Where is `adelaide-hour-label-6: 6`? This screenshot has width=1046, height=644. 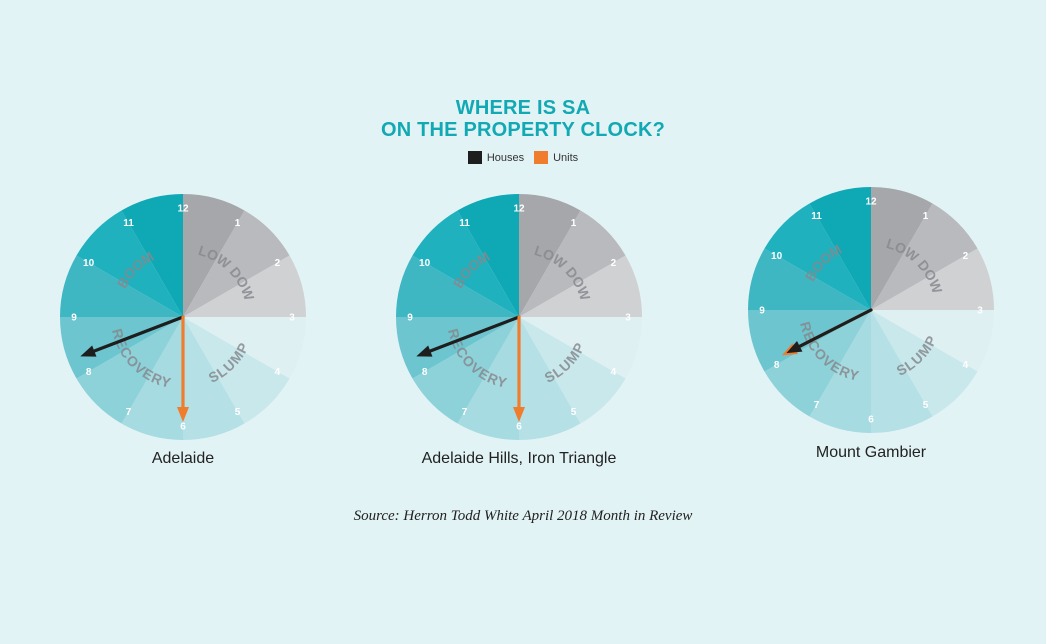 adelaide-hour-label-6: 6 is located at coordinates (183, 427).